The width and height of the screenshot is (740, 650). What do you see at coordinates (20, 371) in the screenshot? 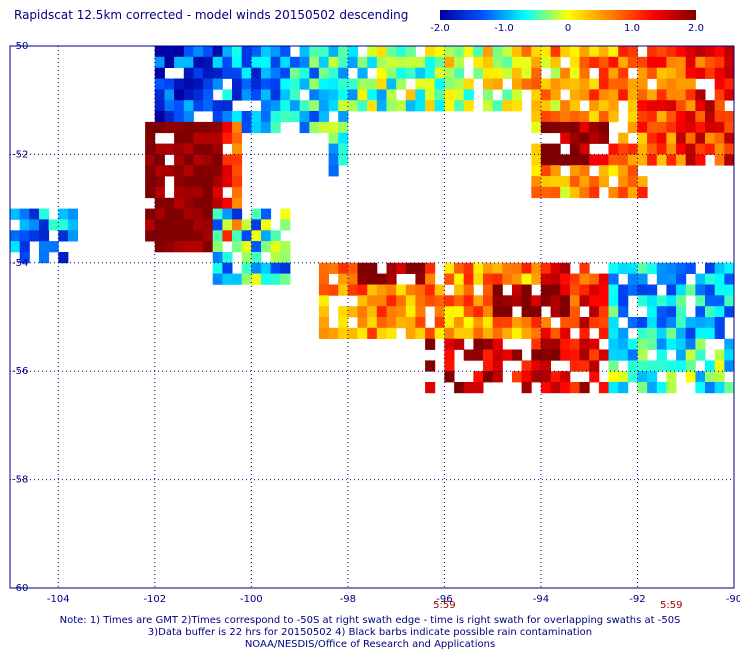
I see `y-tick-label: -56` at bounding box center [20, 371].